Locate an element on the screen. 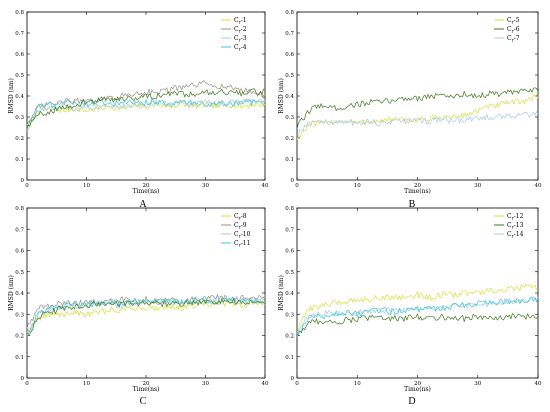  legend-entry: Cr-3 is located at coordinates (240, 39).